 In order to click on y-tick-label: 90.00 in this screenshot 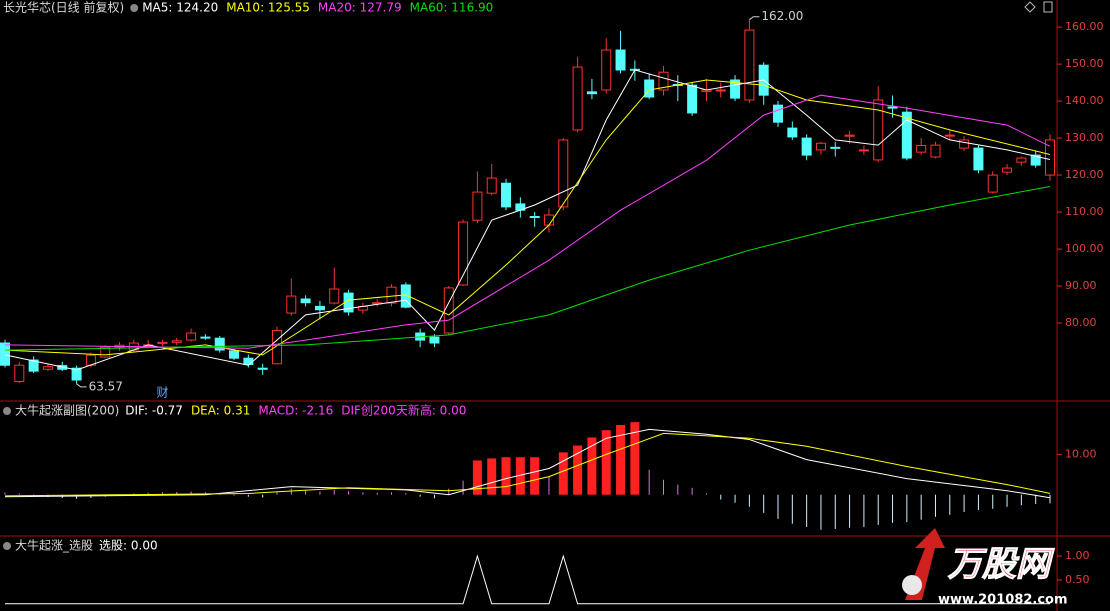, I will do `click(1081, 285)`.